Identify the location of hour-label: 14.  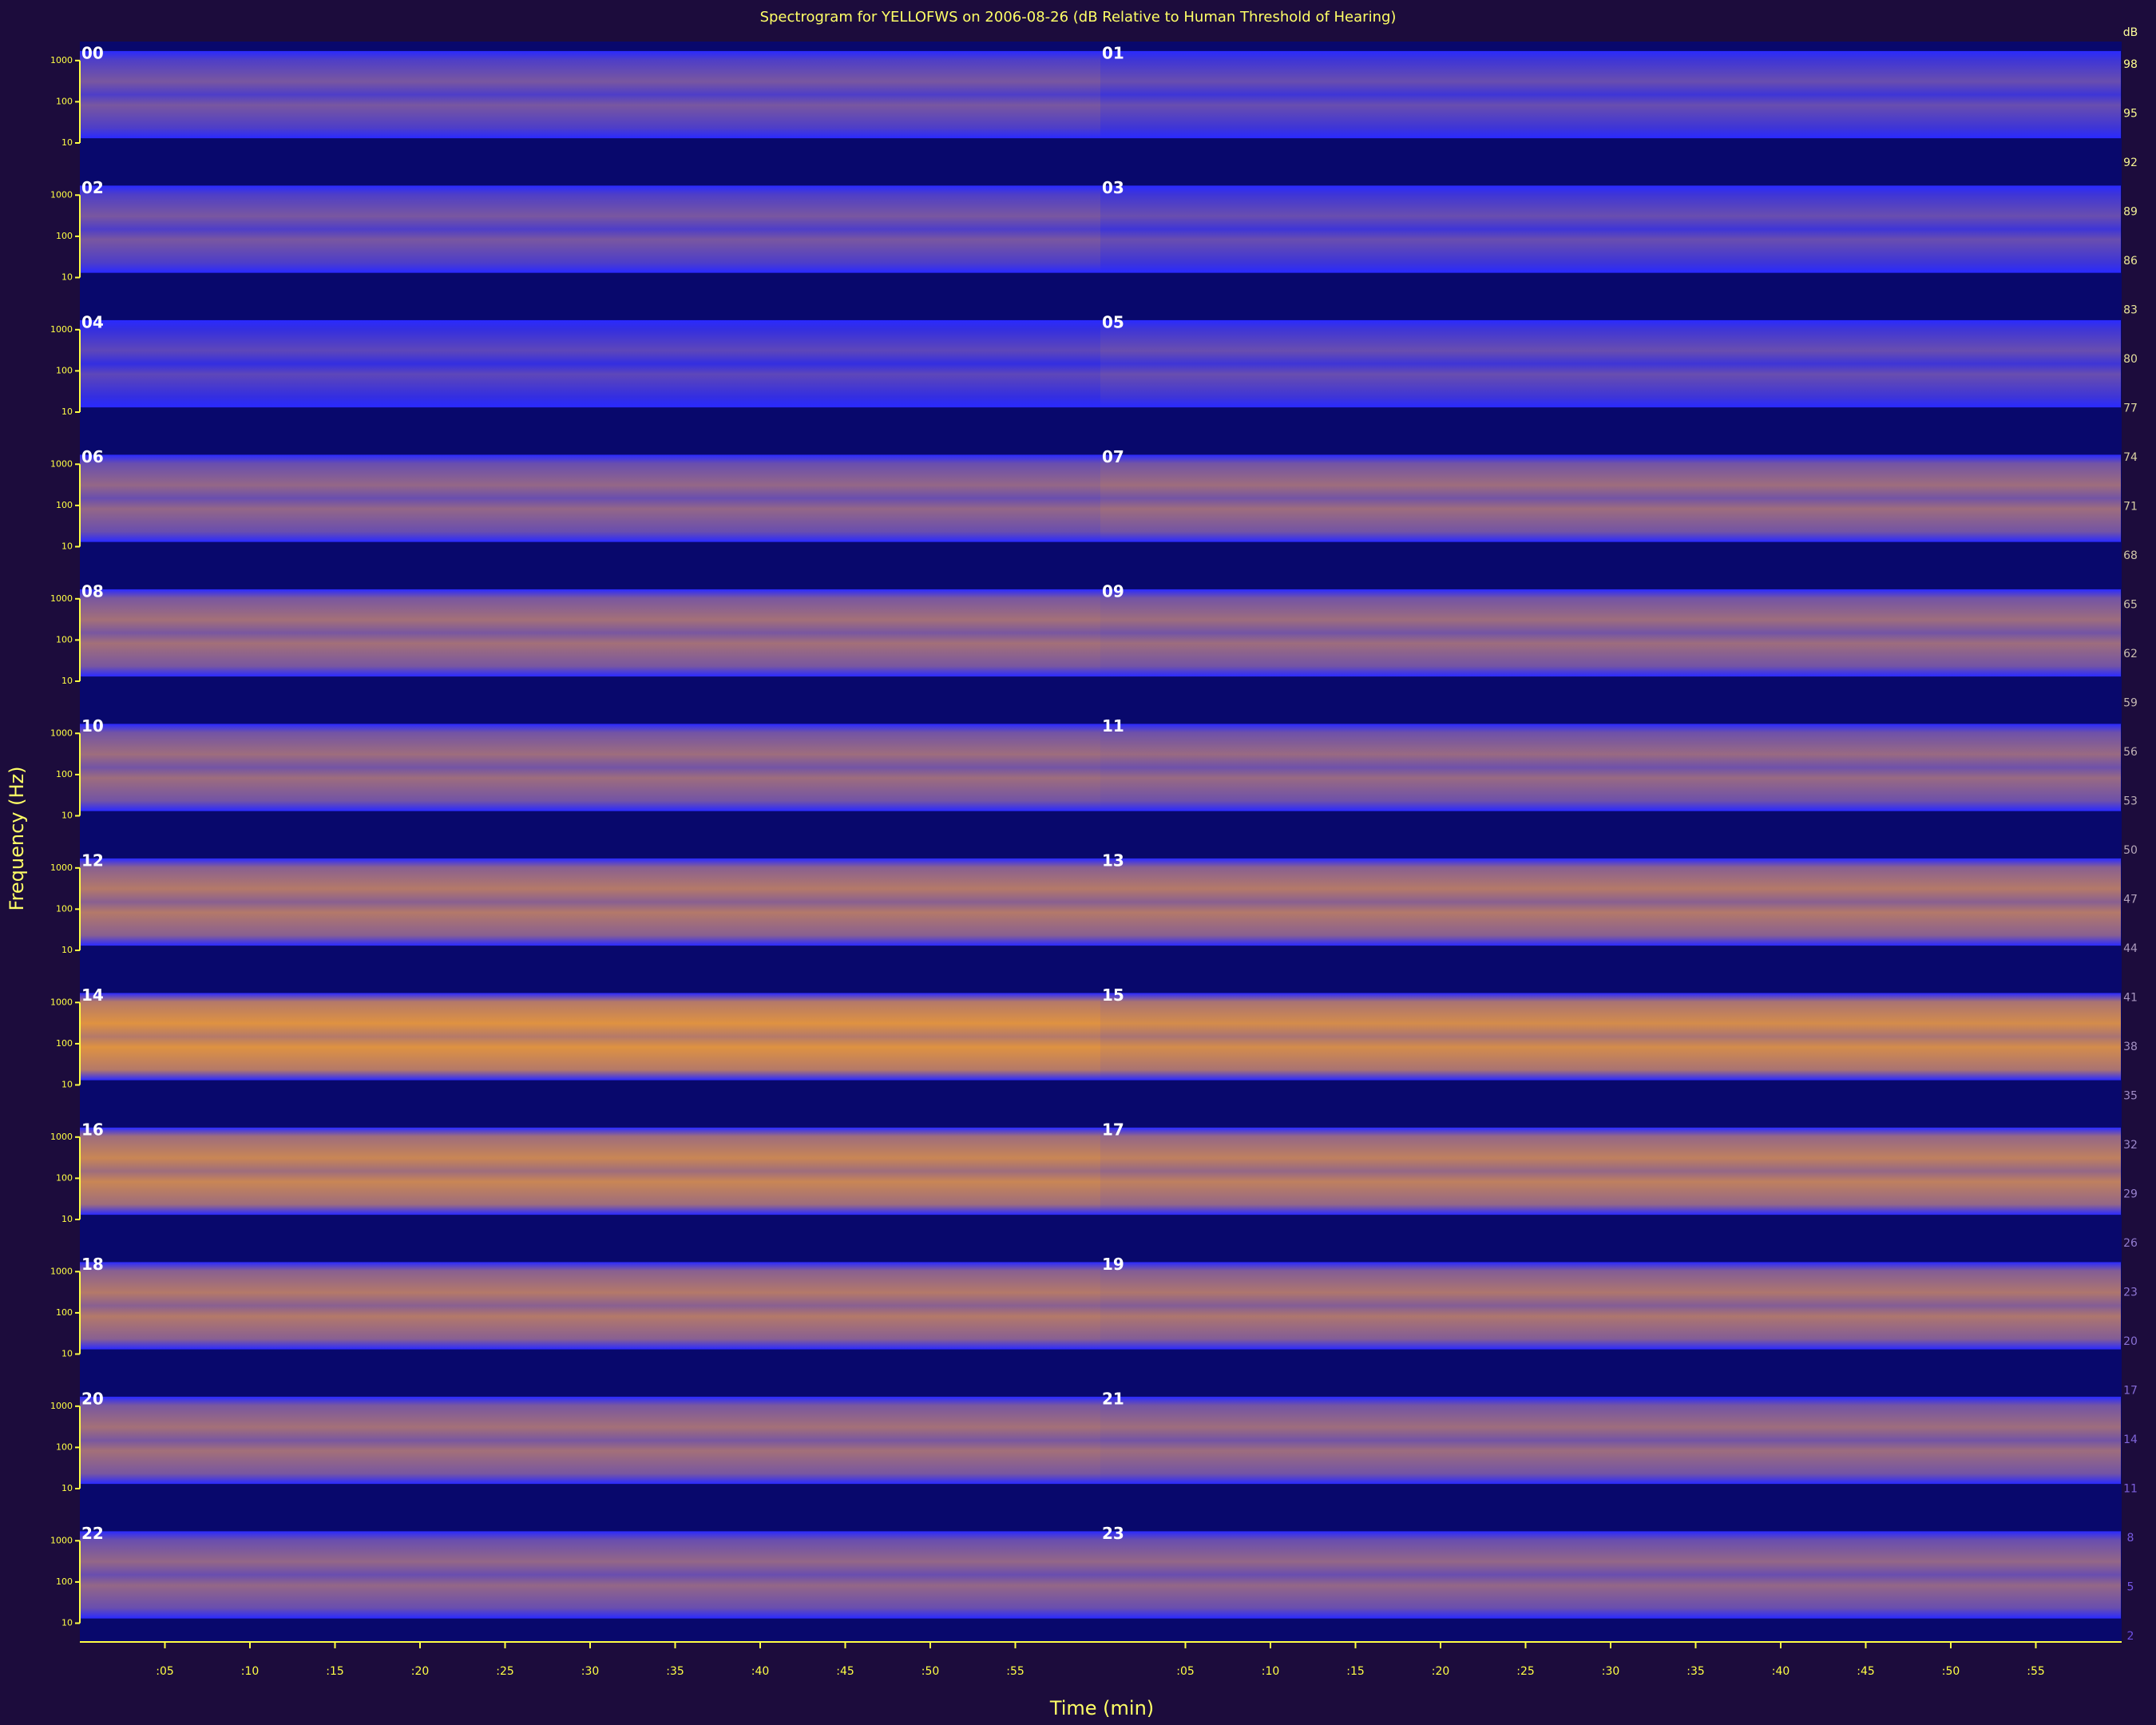
(92, 995).